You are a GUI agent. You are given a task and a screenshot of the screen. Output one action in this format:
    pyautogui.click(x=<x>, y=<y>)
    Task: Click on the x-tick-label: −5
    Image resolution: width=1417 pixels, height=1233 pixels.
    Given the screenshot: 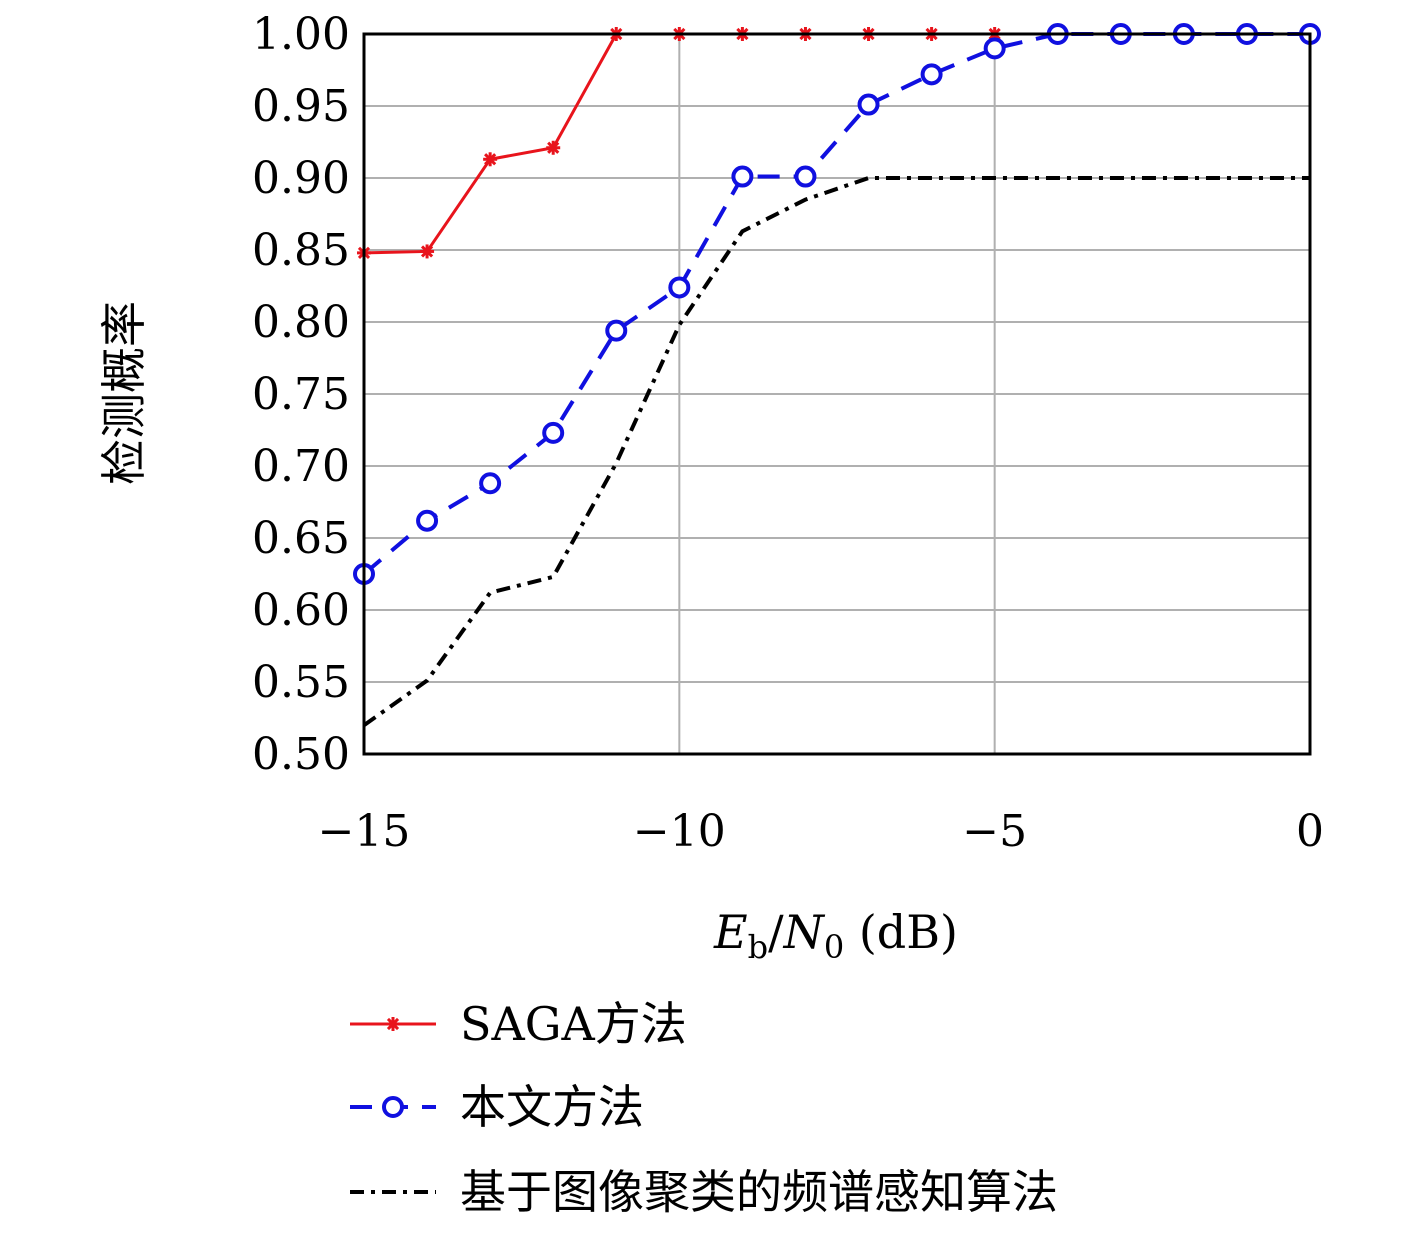 What is the action you would take?
    pyautogui.click(x=994, y=831)
    